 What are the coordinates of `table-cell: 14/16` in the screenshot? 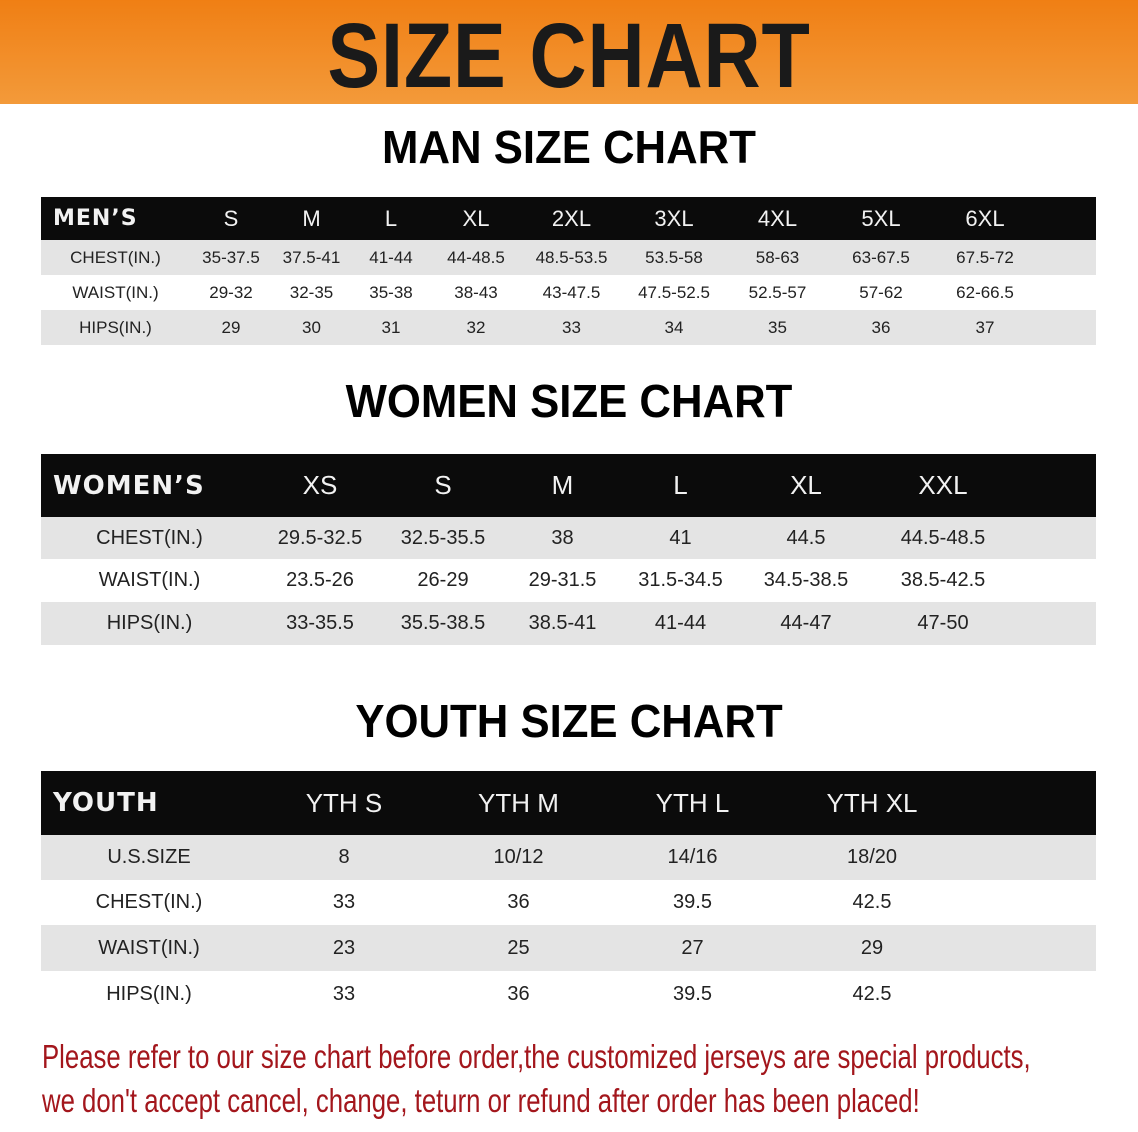 It's located at (692, 857).